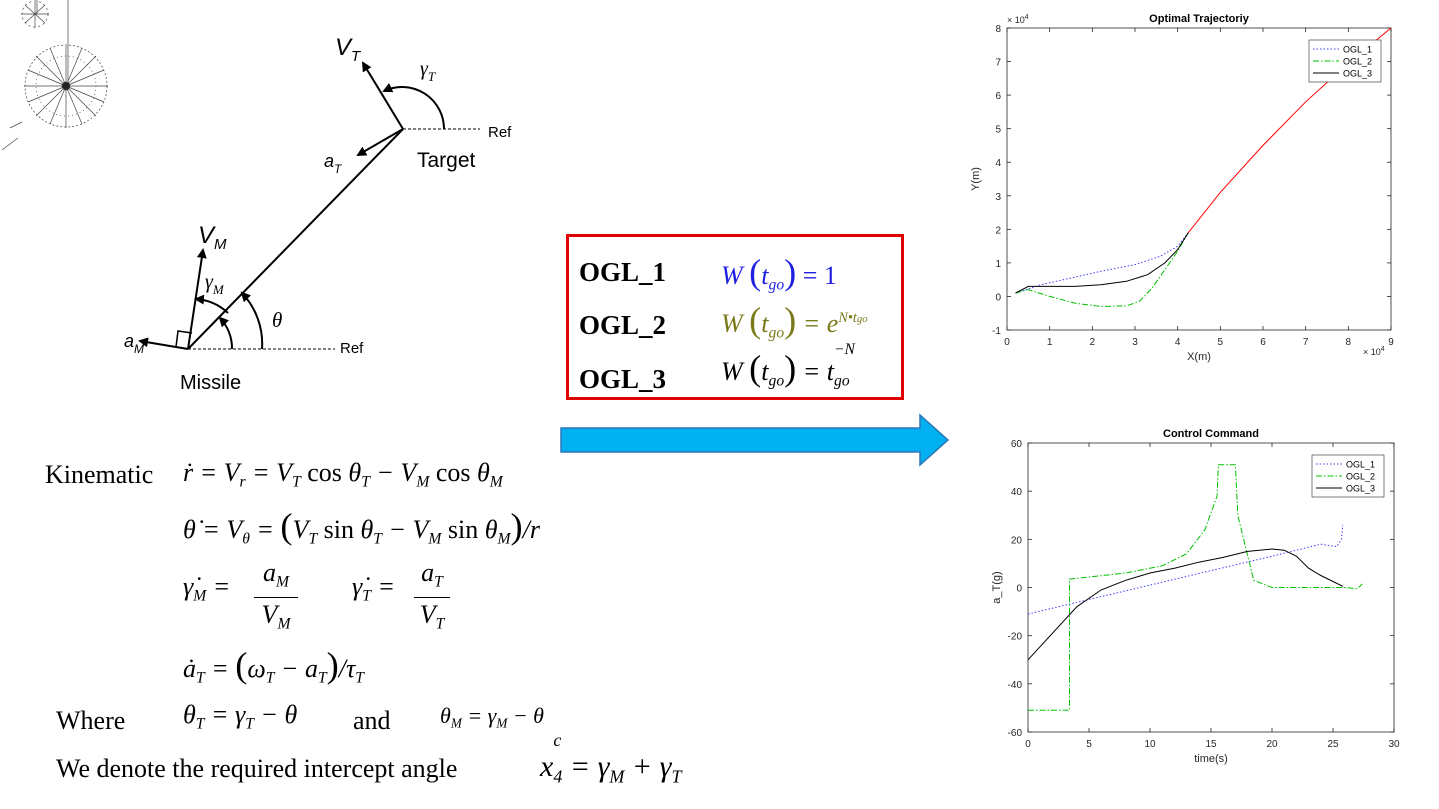 The image size is (1439, 809). I want to click on x-tick-label: 20, so click(1272, 744).